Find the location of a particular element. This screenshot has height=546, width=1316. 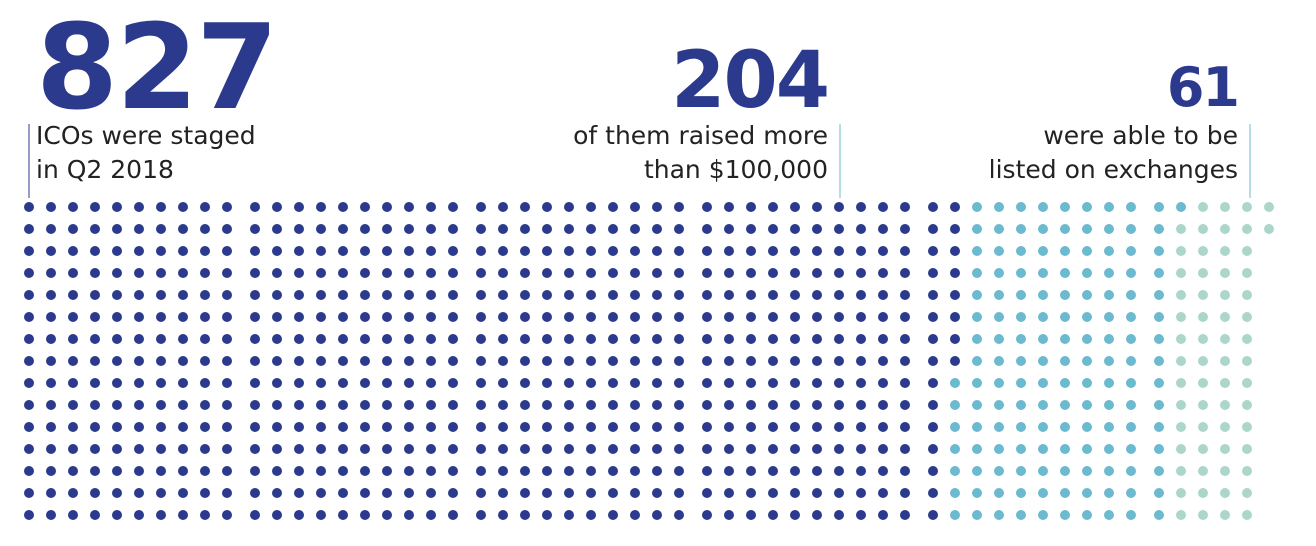

stat-text: than $100,000 is located at coordinates (736, 169).